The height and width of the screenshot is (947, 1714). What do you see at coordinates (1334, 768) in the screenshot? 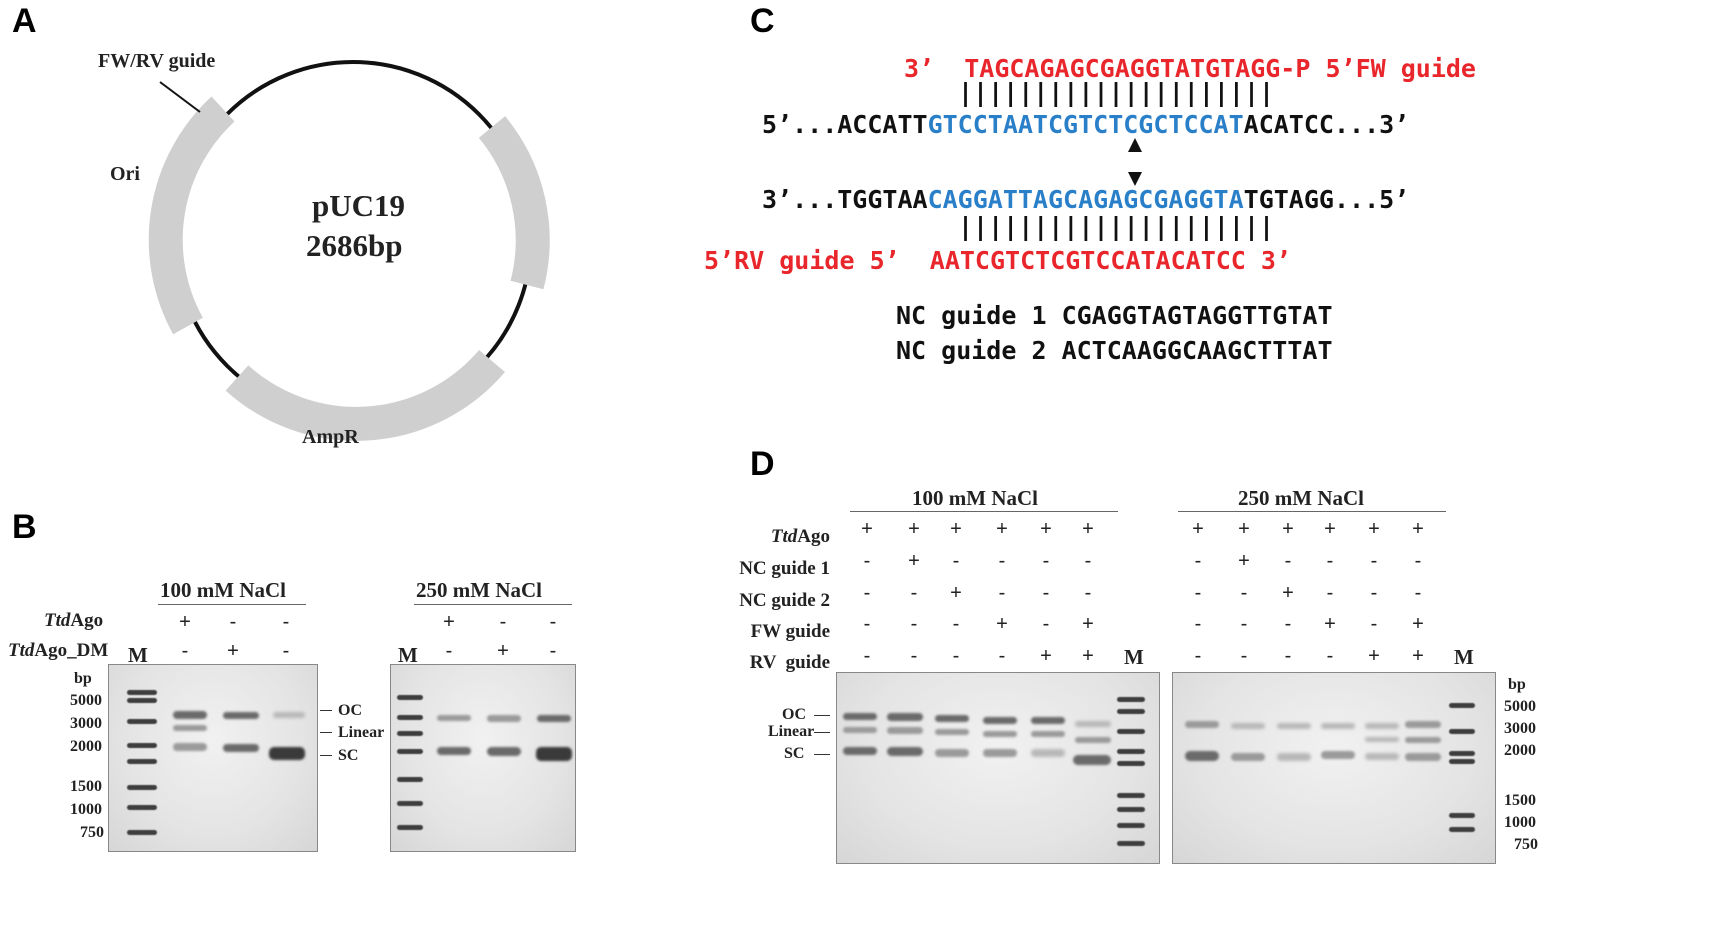
I see `d-gel-250mm` at bounding box center [1334, 768].